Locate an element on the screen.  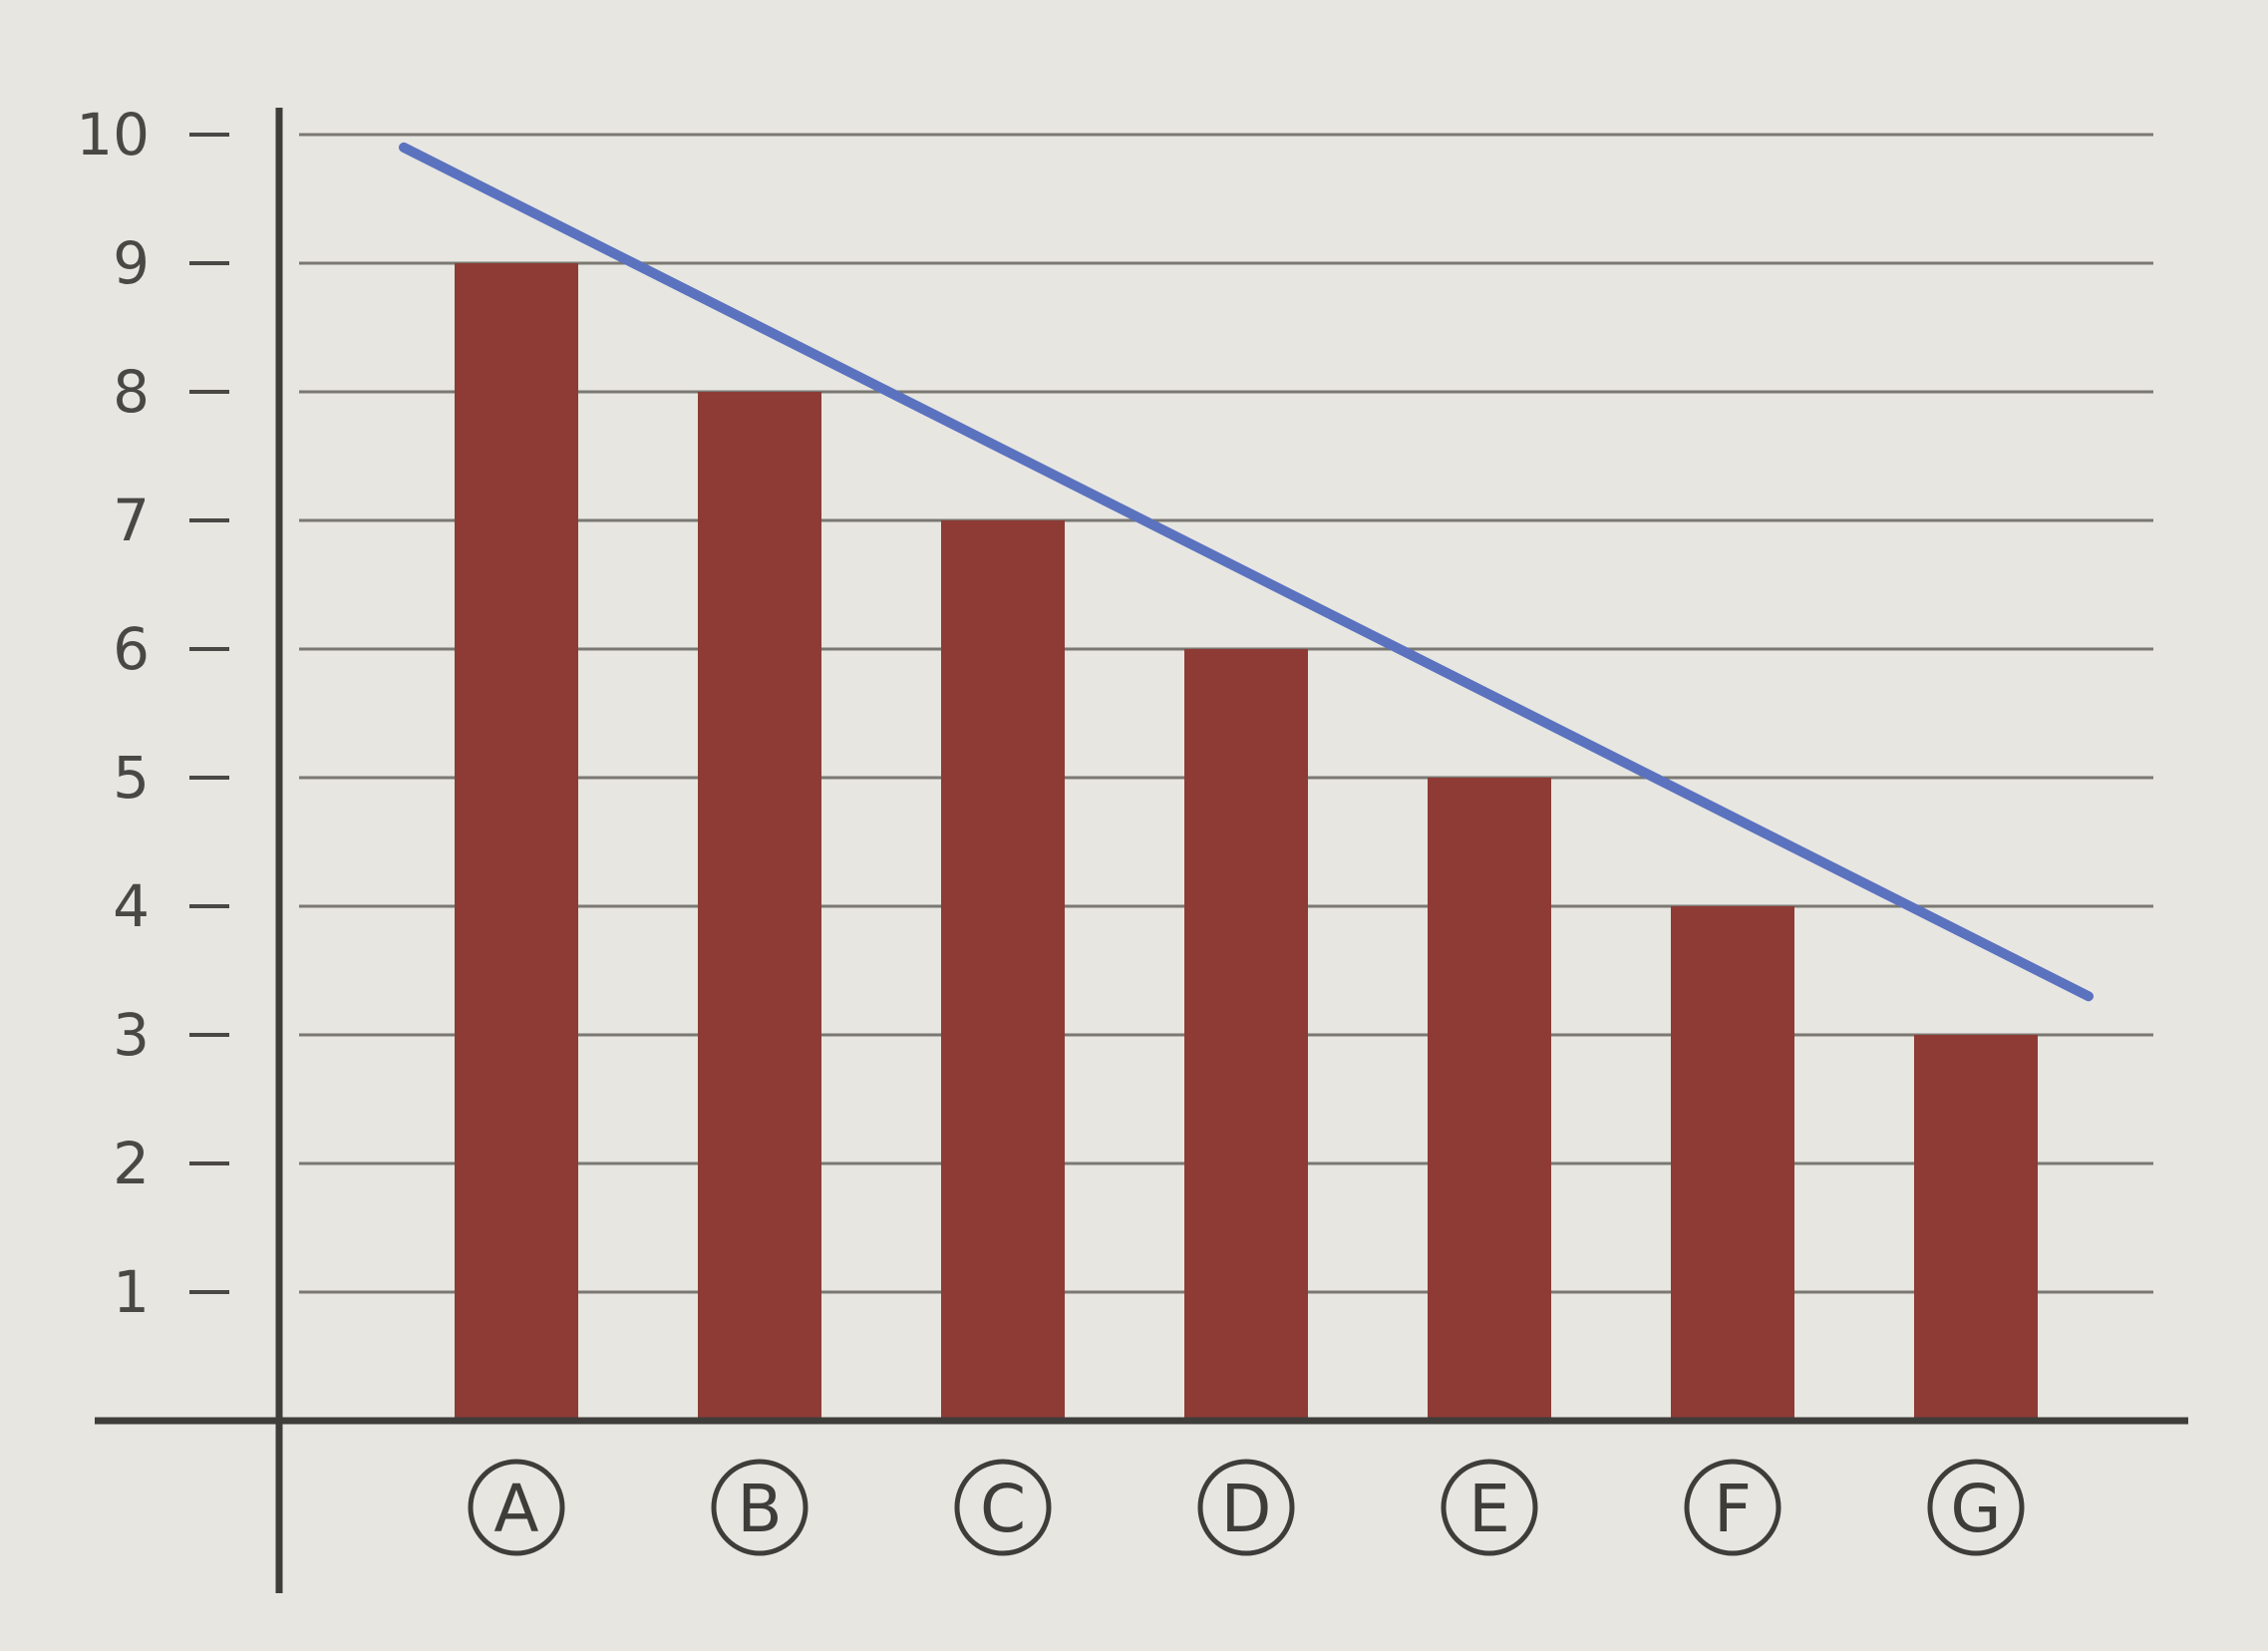
category-circle-F is located at coordinates (1733, 1507).